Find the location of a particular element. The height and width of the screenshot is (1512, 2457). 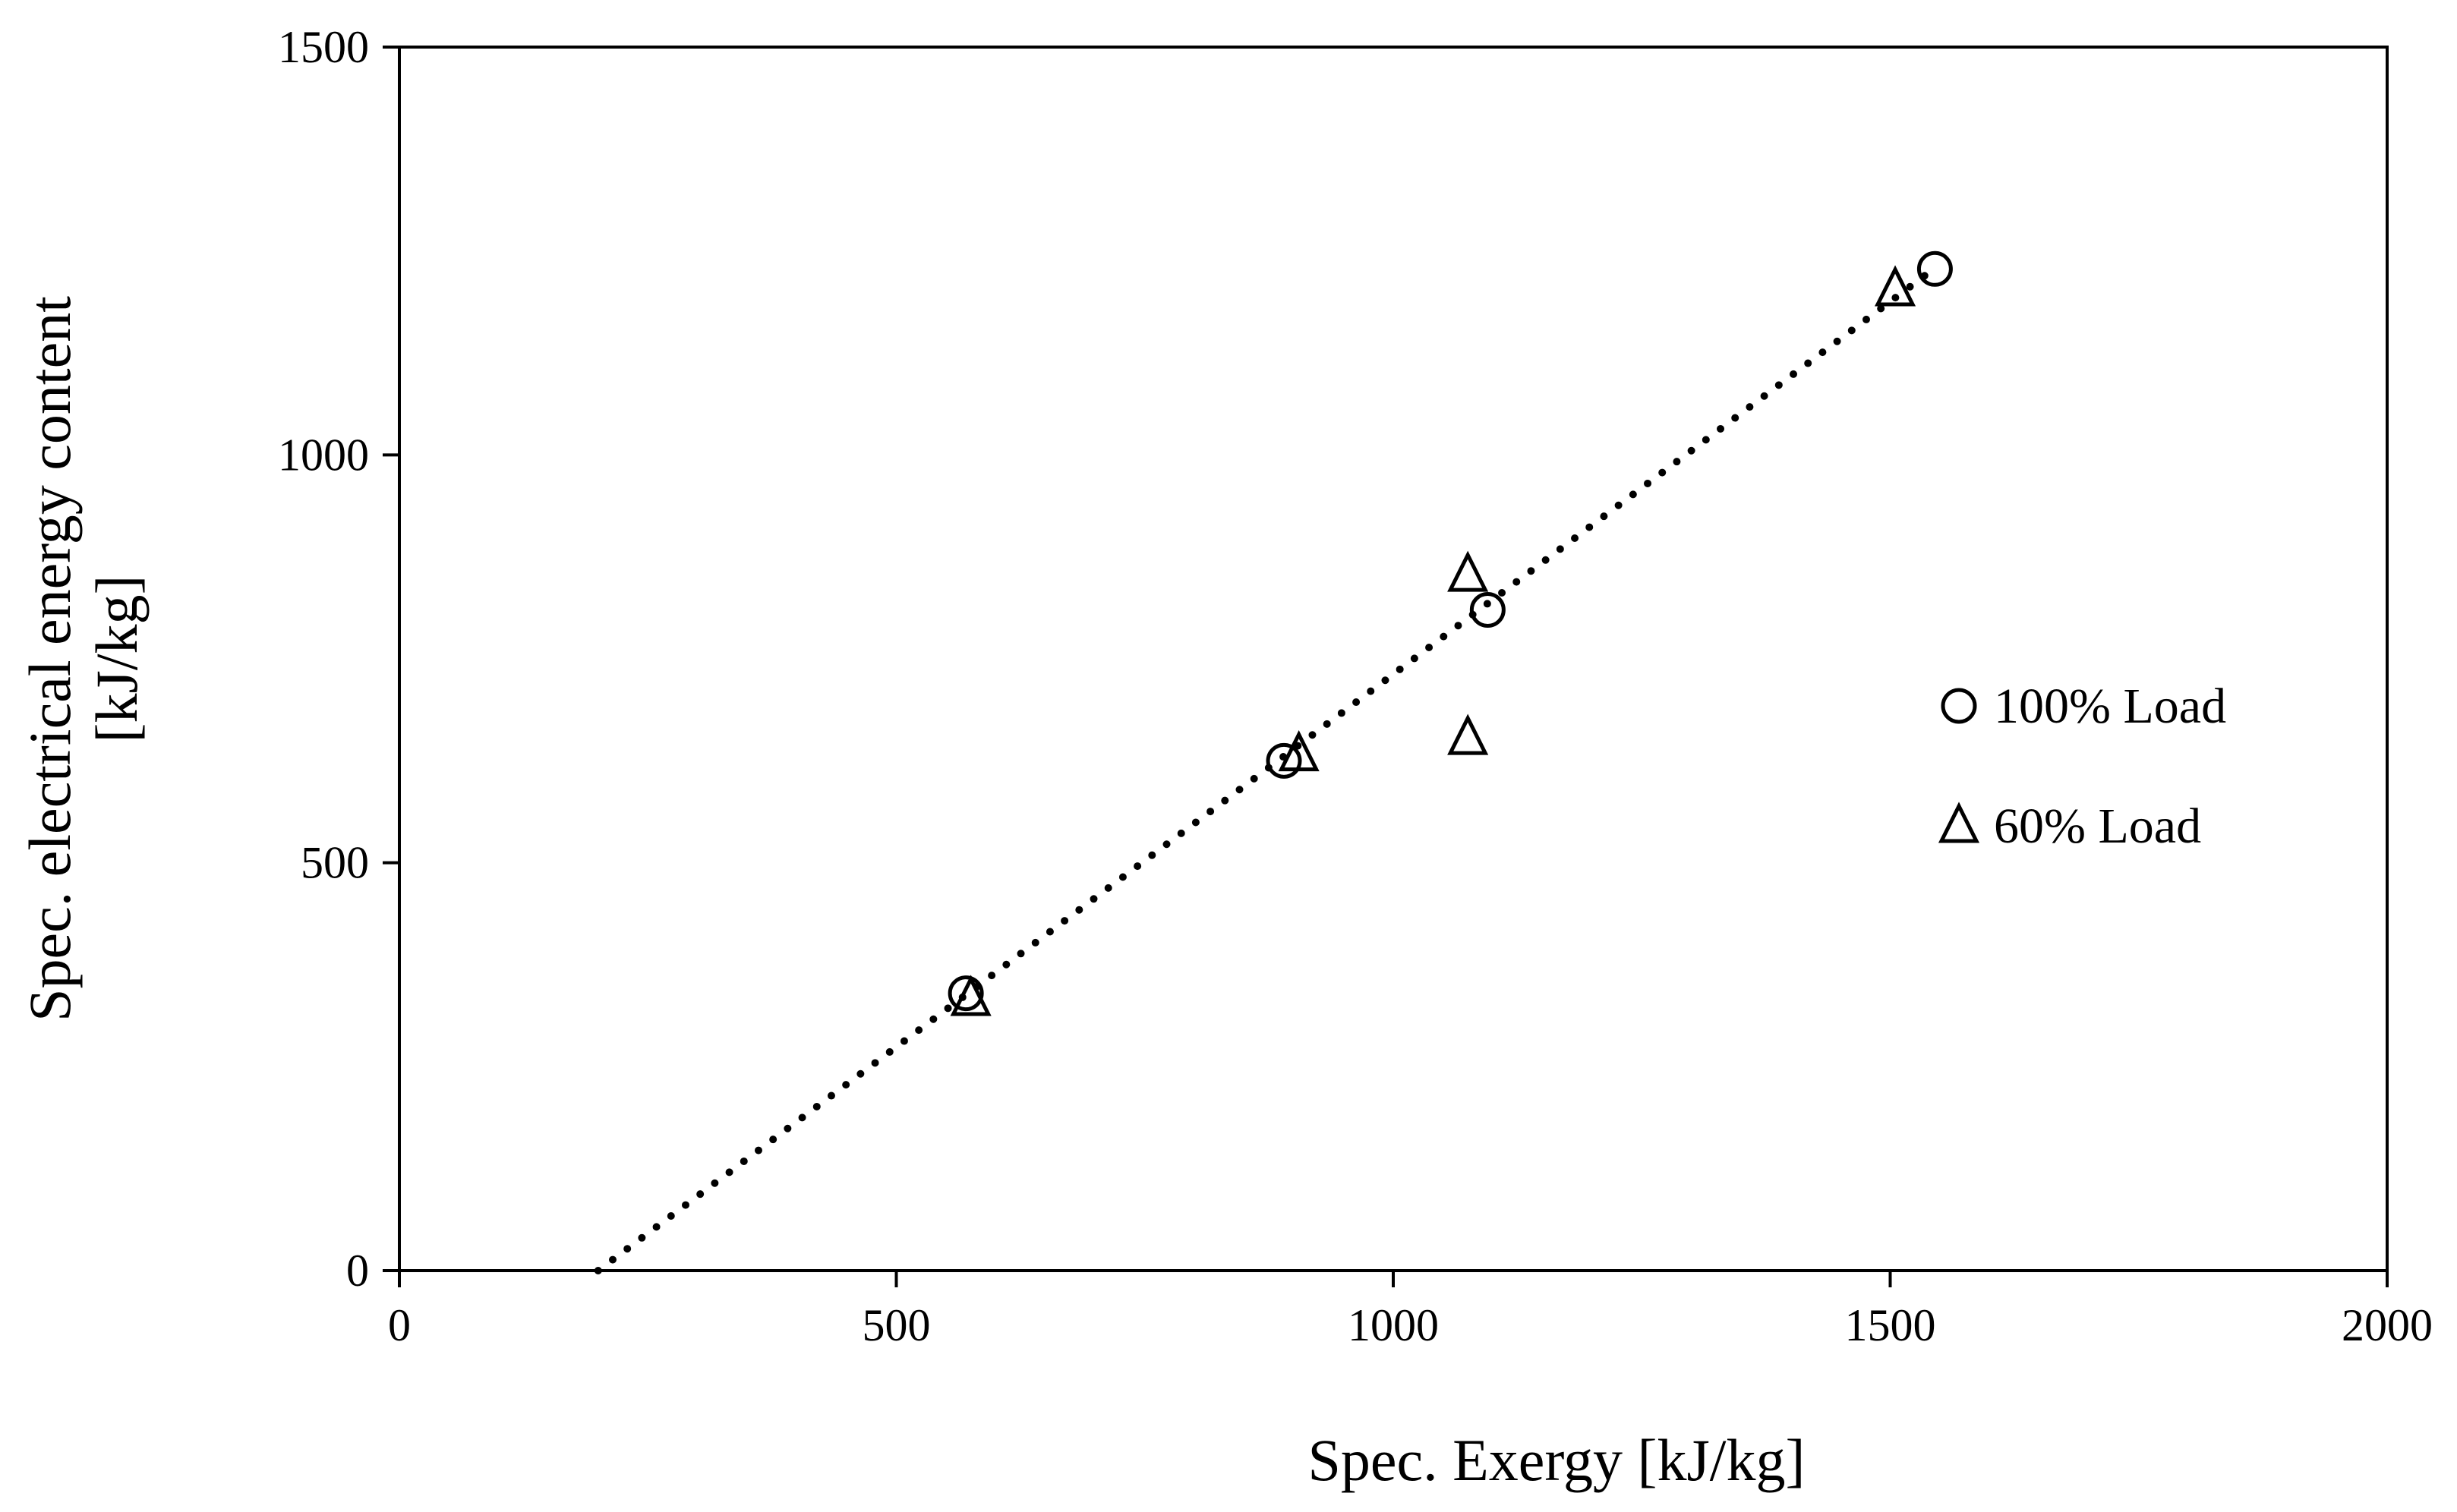

x-tick-label: 1000 is located at coordinates (1393, 1325).